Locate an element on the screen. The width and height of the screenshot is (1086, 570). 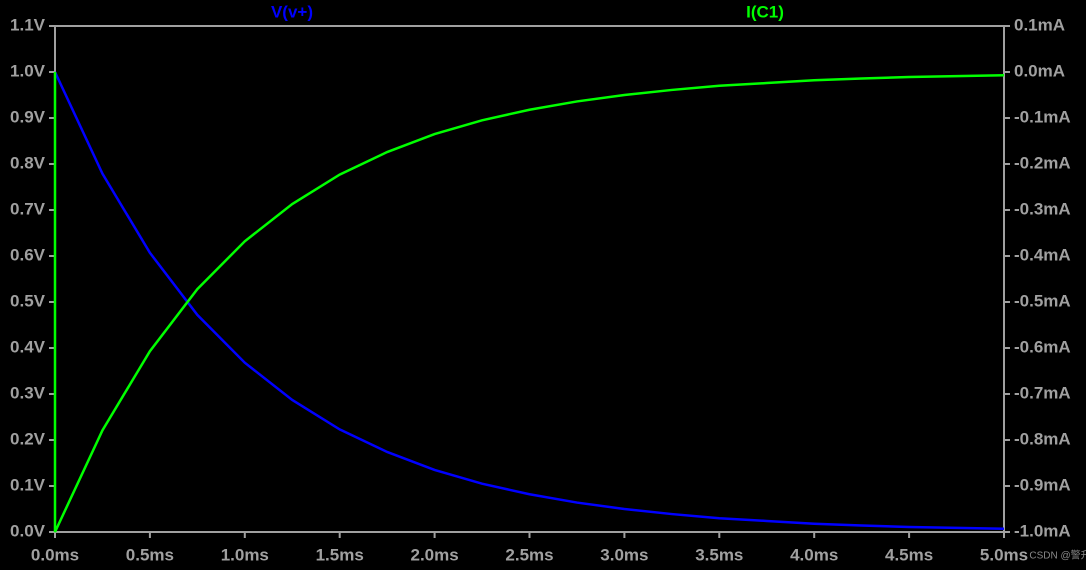
y-tick-label: 0.3V is located at coordinates (28, 392).